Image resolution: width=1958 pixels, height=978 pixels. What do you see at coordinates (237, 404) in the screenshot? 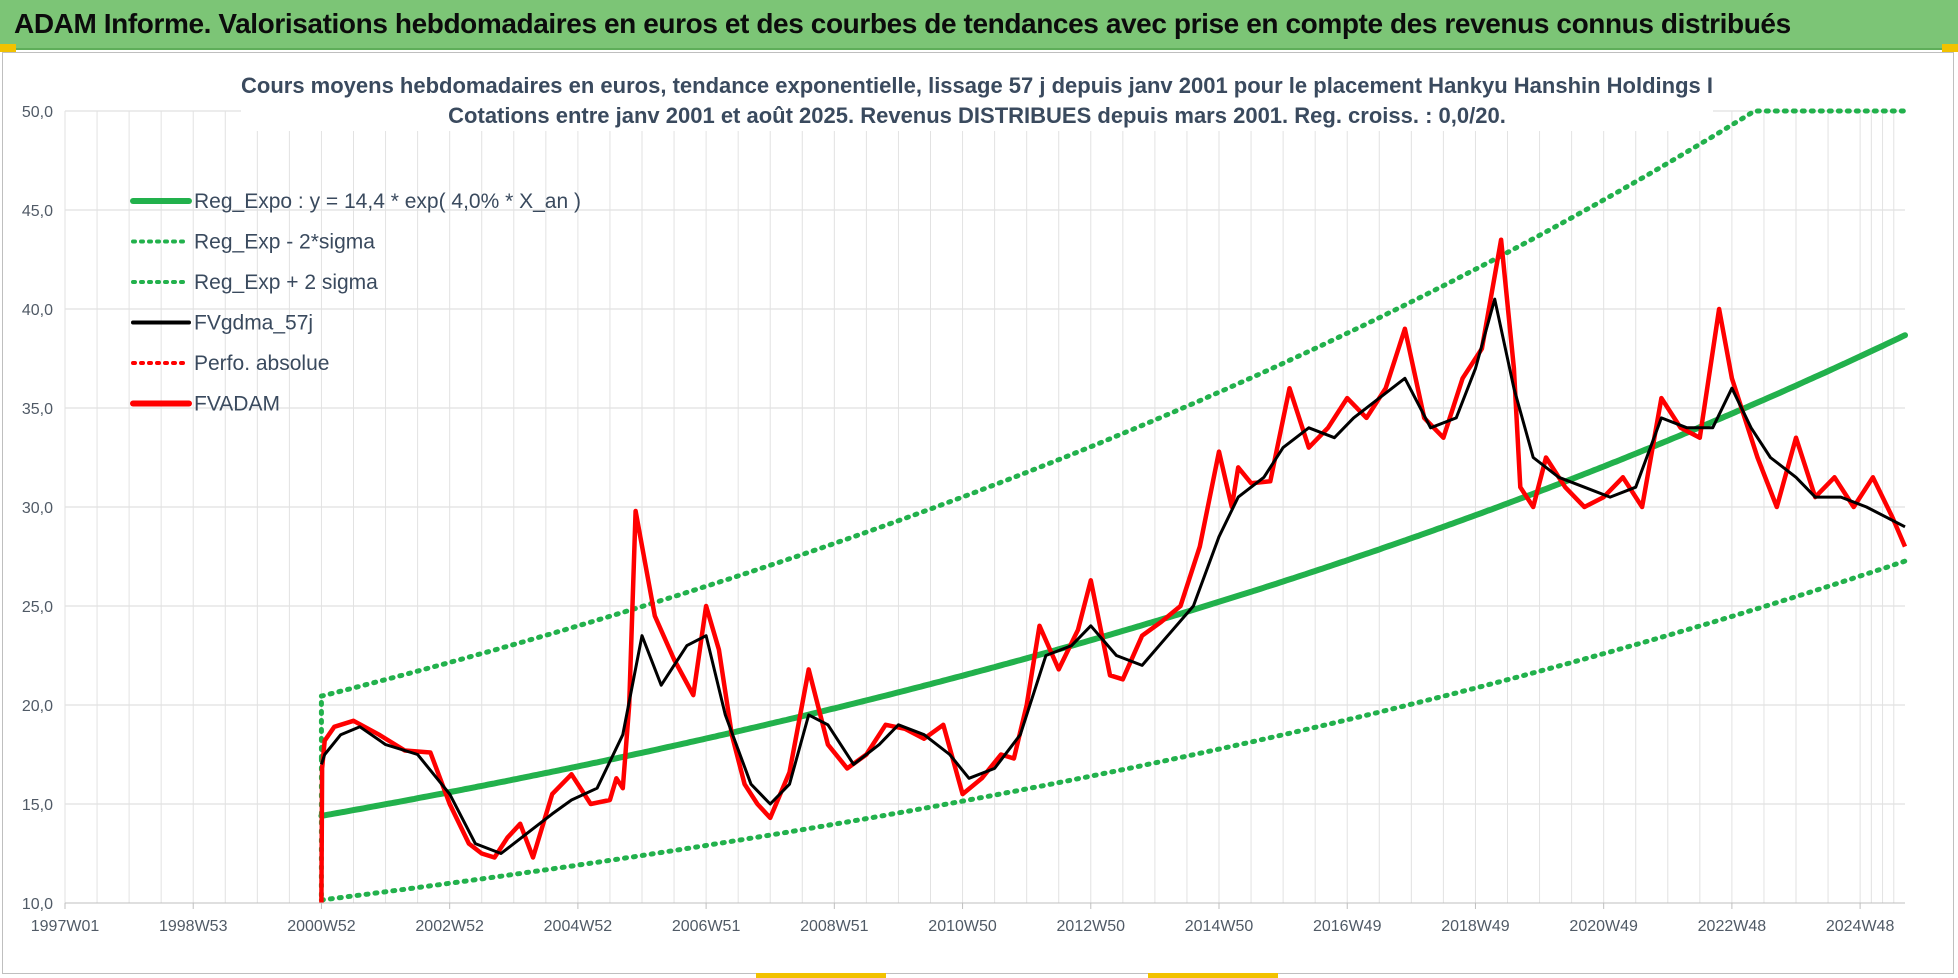
I see `legend-label: FVADAM` at bounding box center [237, 404].